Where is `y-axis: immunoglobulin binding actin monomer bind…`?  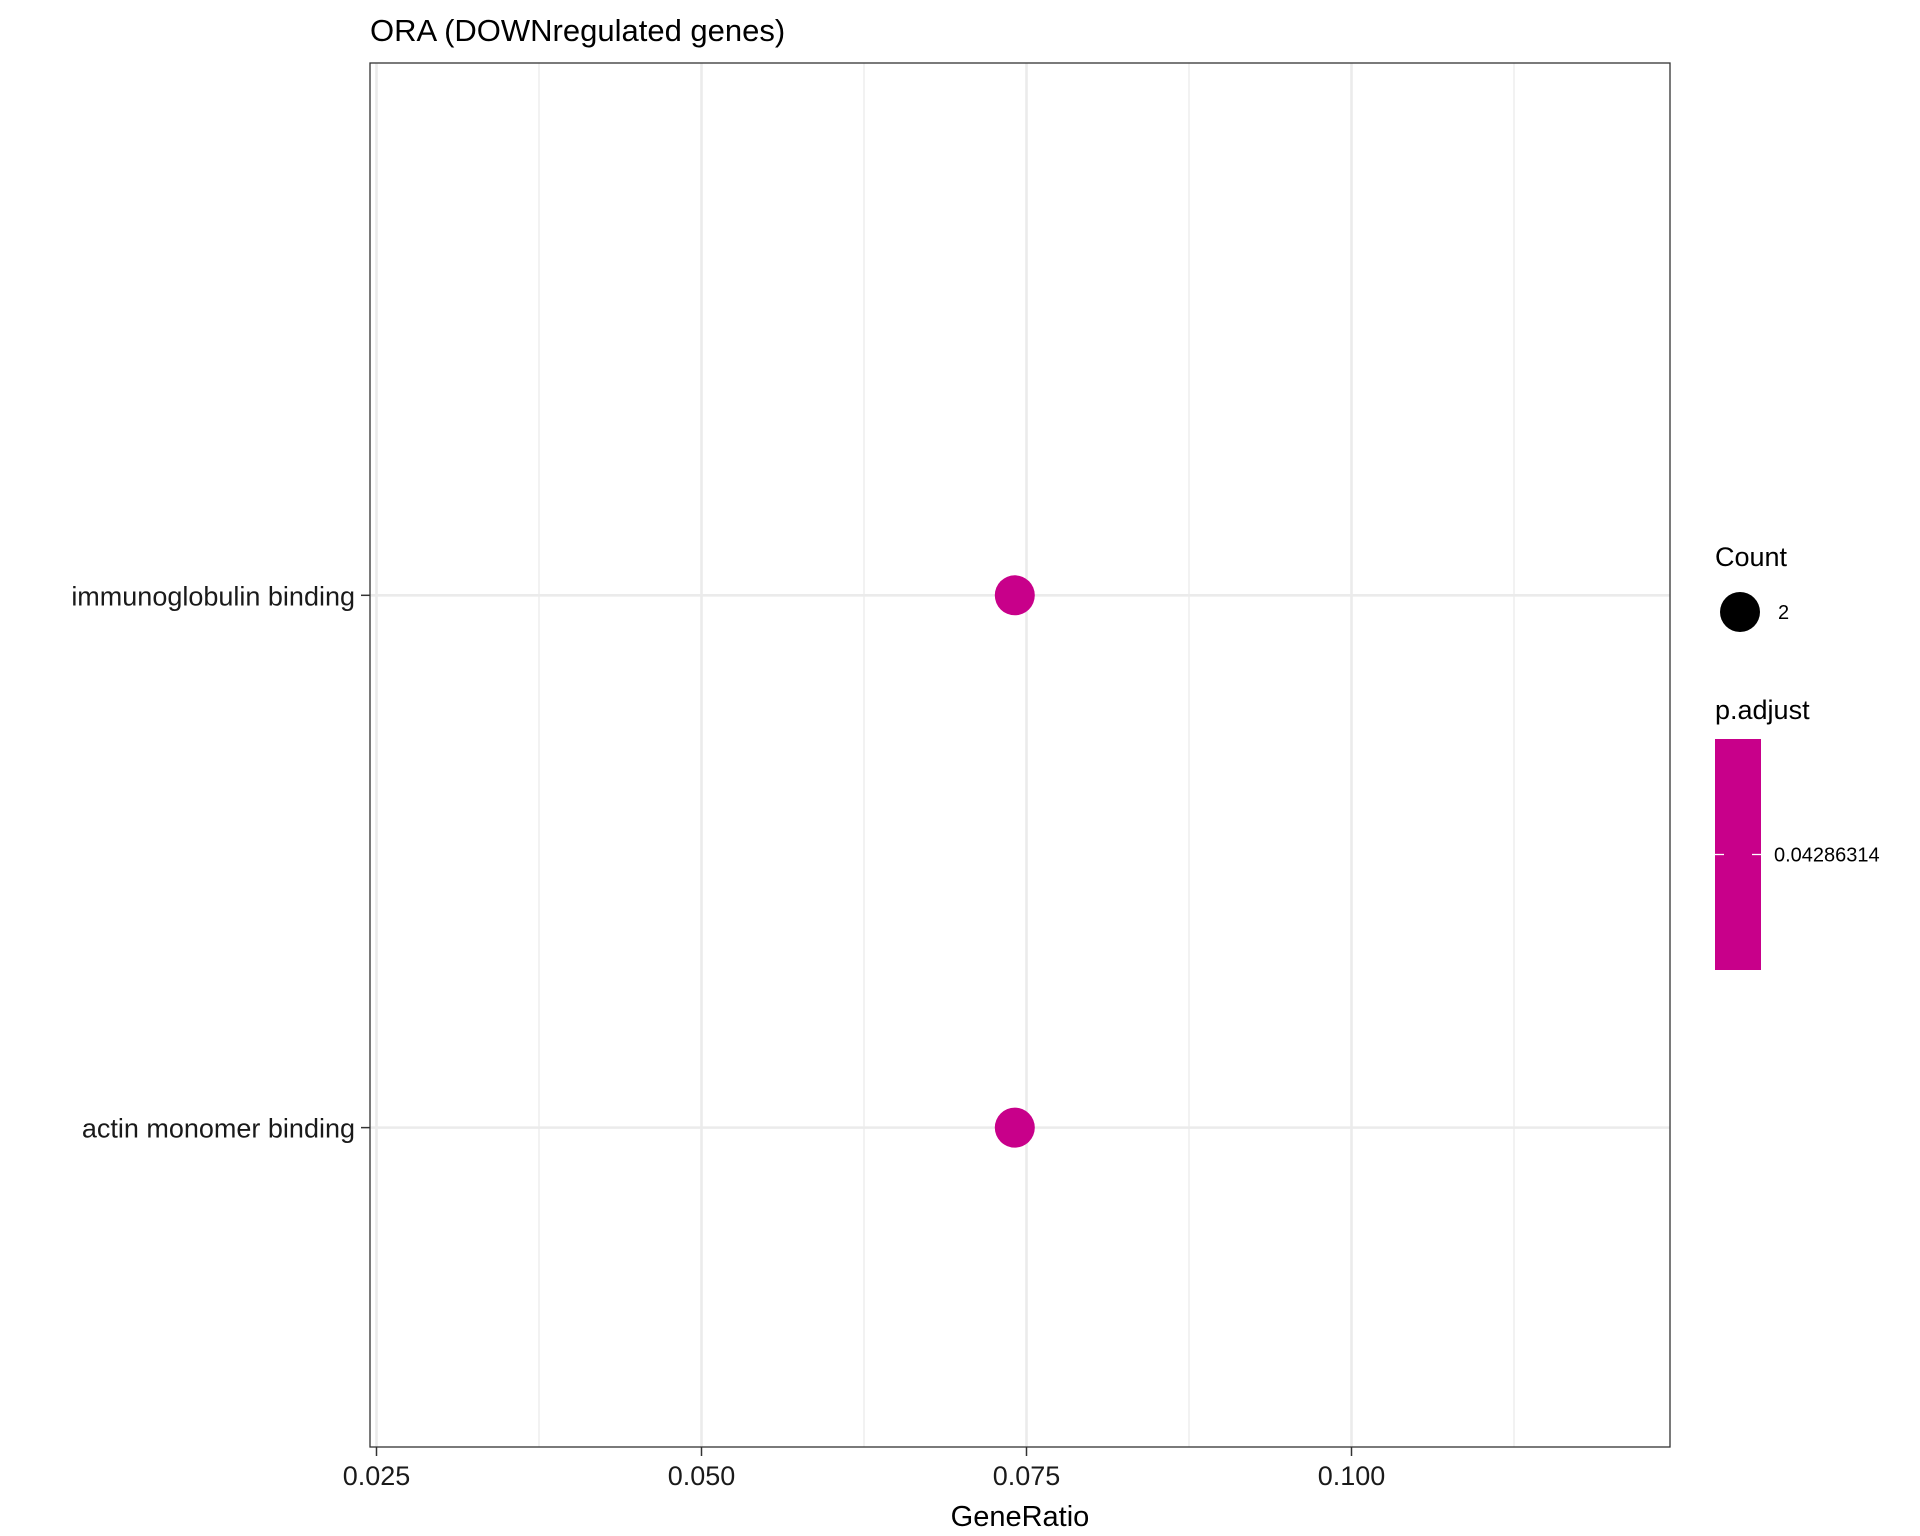 y-axis: immunoglobulin binding actin monomer bind… is located at coordinates (220, 862).